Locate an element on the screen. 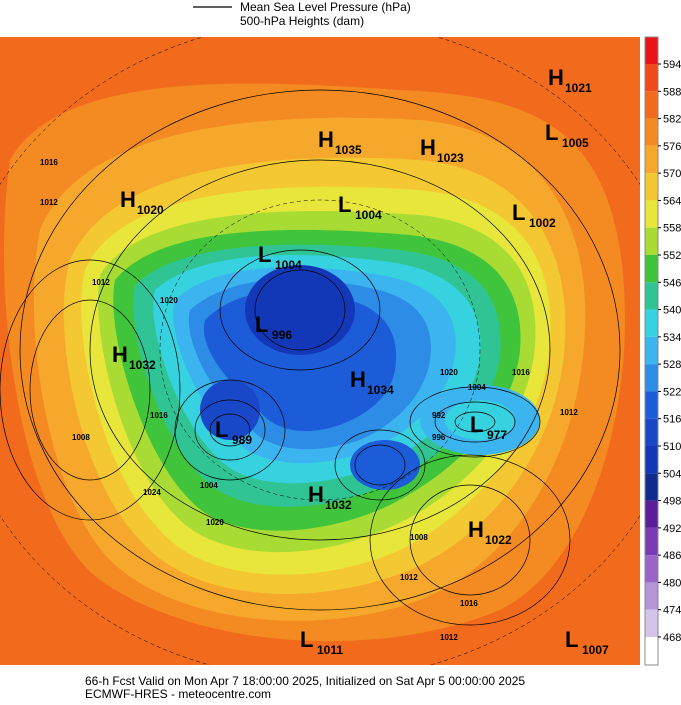  colorbar-tick-label: 492 is located at coordinates (672, 529).